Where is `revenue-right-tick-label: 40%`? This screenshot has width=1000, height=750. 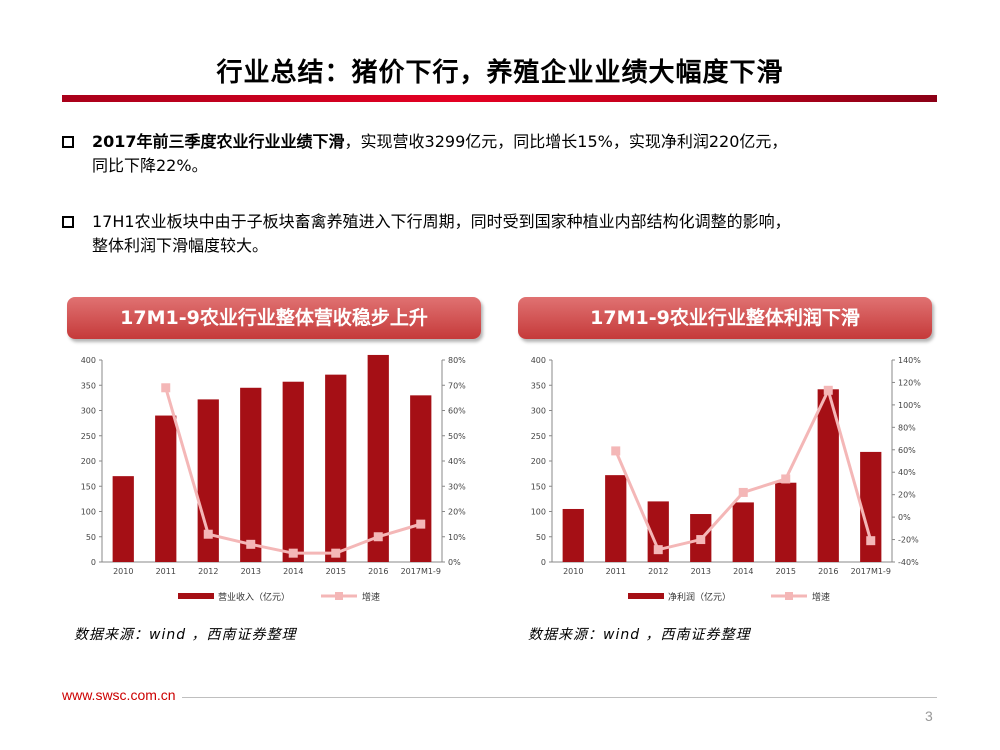
revenue-right-tick-label: 40% is located at coordinates (457, 461).